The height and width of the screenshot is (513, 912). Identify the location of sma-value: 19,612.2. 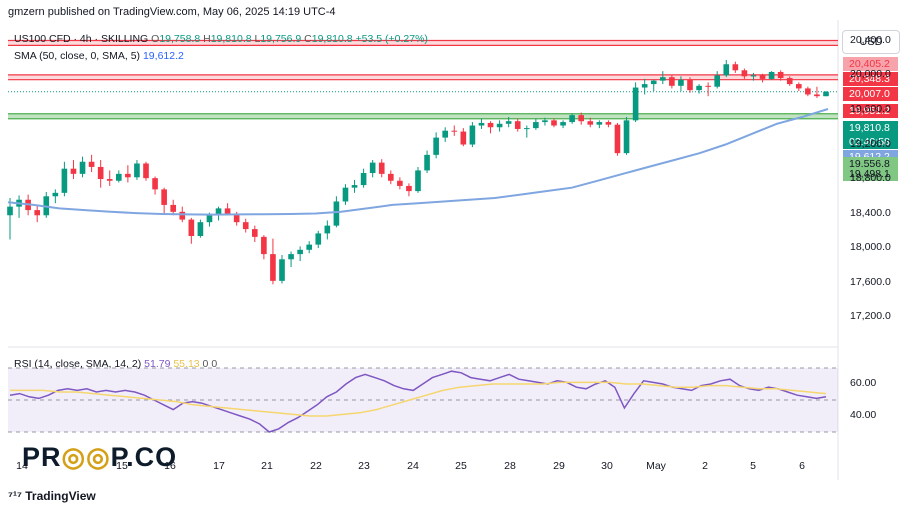
(163, 56).